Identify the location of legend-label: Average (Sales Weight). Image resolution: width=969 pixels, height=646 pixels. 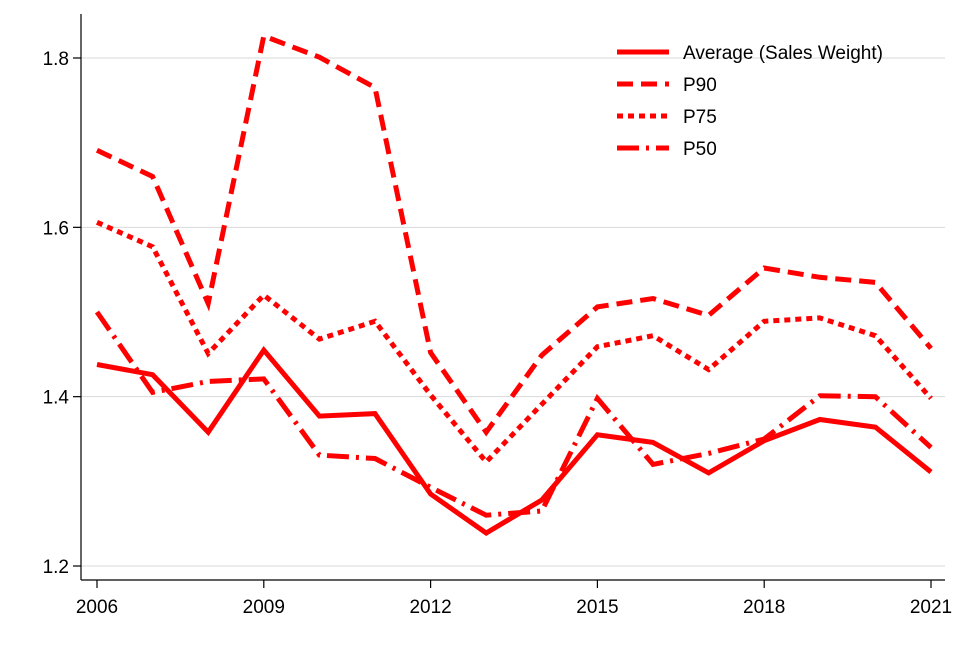
(783, 53).